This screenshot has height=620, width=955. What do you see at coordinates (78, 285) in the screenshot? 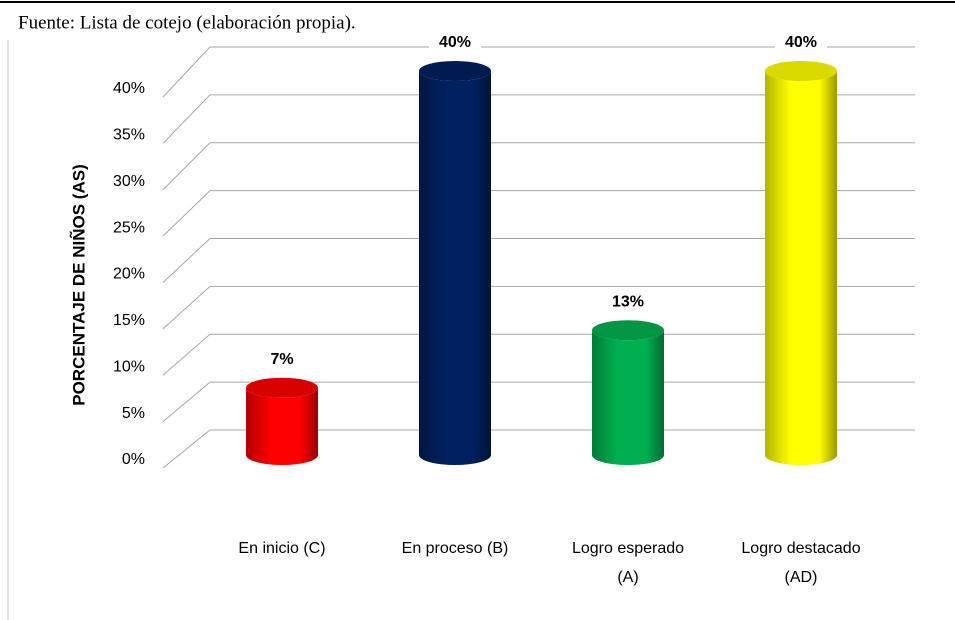
I see `y-axis-label: PORCENTAJE DE NIÑOS (AS)` at bounding box center [78, 285].